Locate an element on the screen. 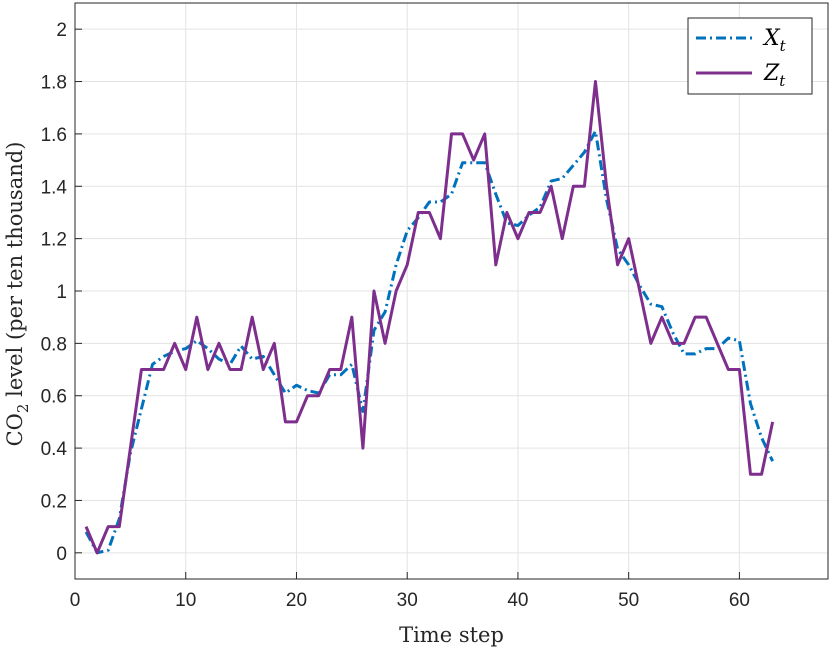  x-tick-label-60: 60 is located at coordinates (739, 600).